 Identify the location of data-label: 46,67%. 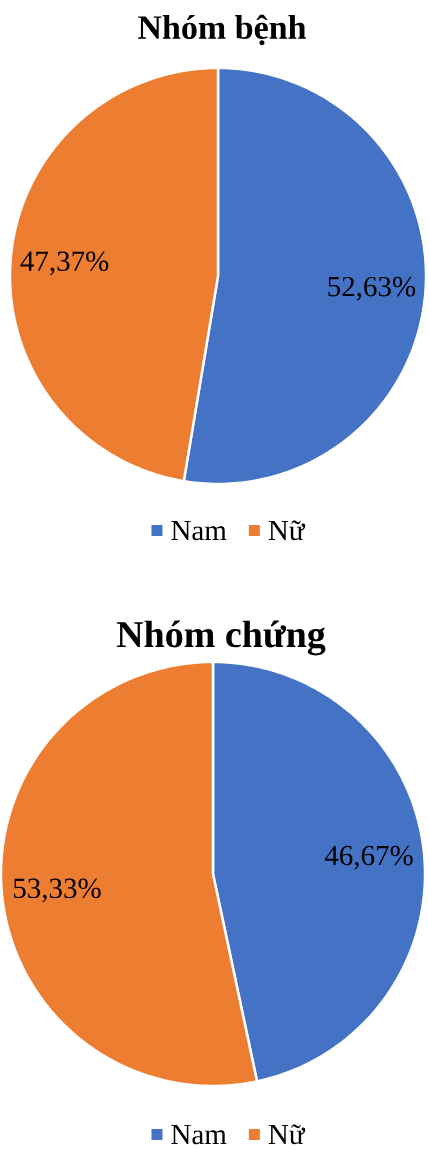
(368, 857).